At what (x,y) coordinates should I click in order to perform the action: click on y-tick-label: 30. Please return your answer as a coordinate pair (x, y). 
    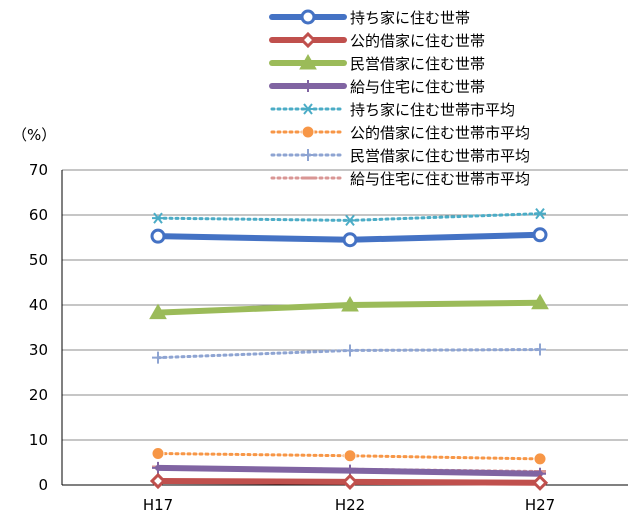
    Looking at the image, I should click on (38, 350).